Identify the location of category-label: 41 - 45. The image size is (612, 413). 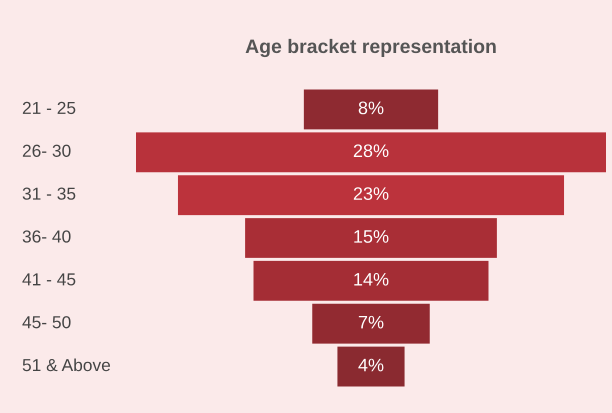
(49, 279).